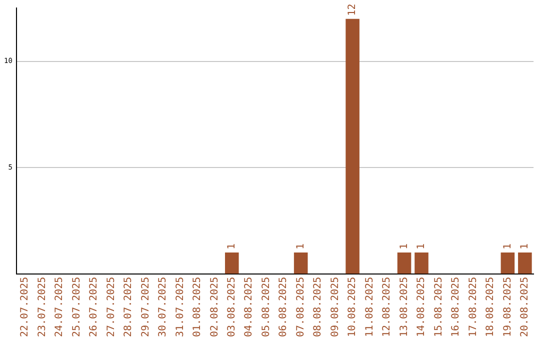 The width and height of the screenshot is (540, 340). I want to click on x-tick-label: 27.07.2025, so click(111, 307).